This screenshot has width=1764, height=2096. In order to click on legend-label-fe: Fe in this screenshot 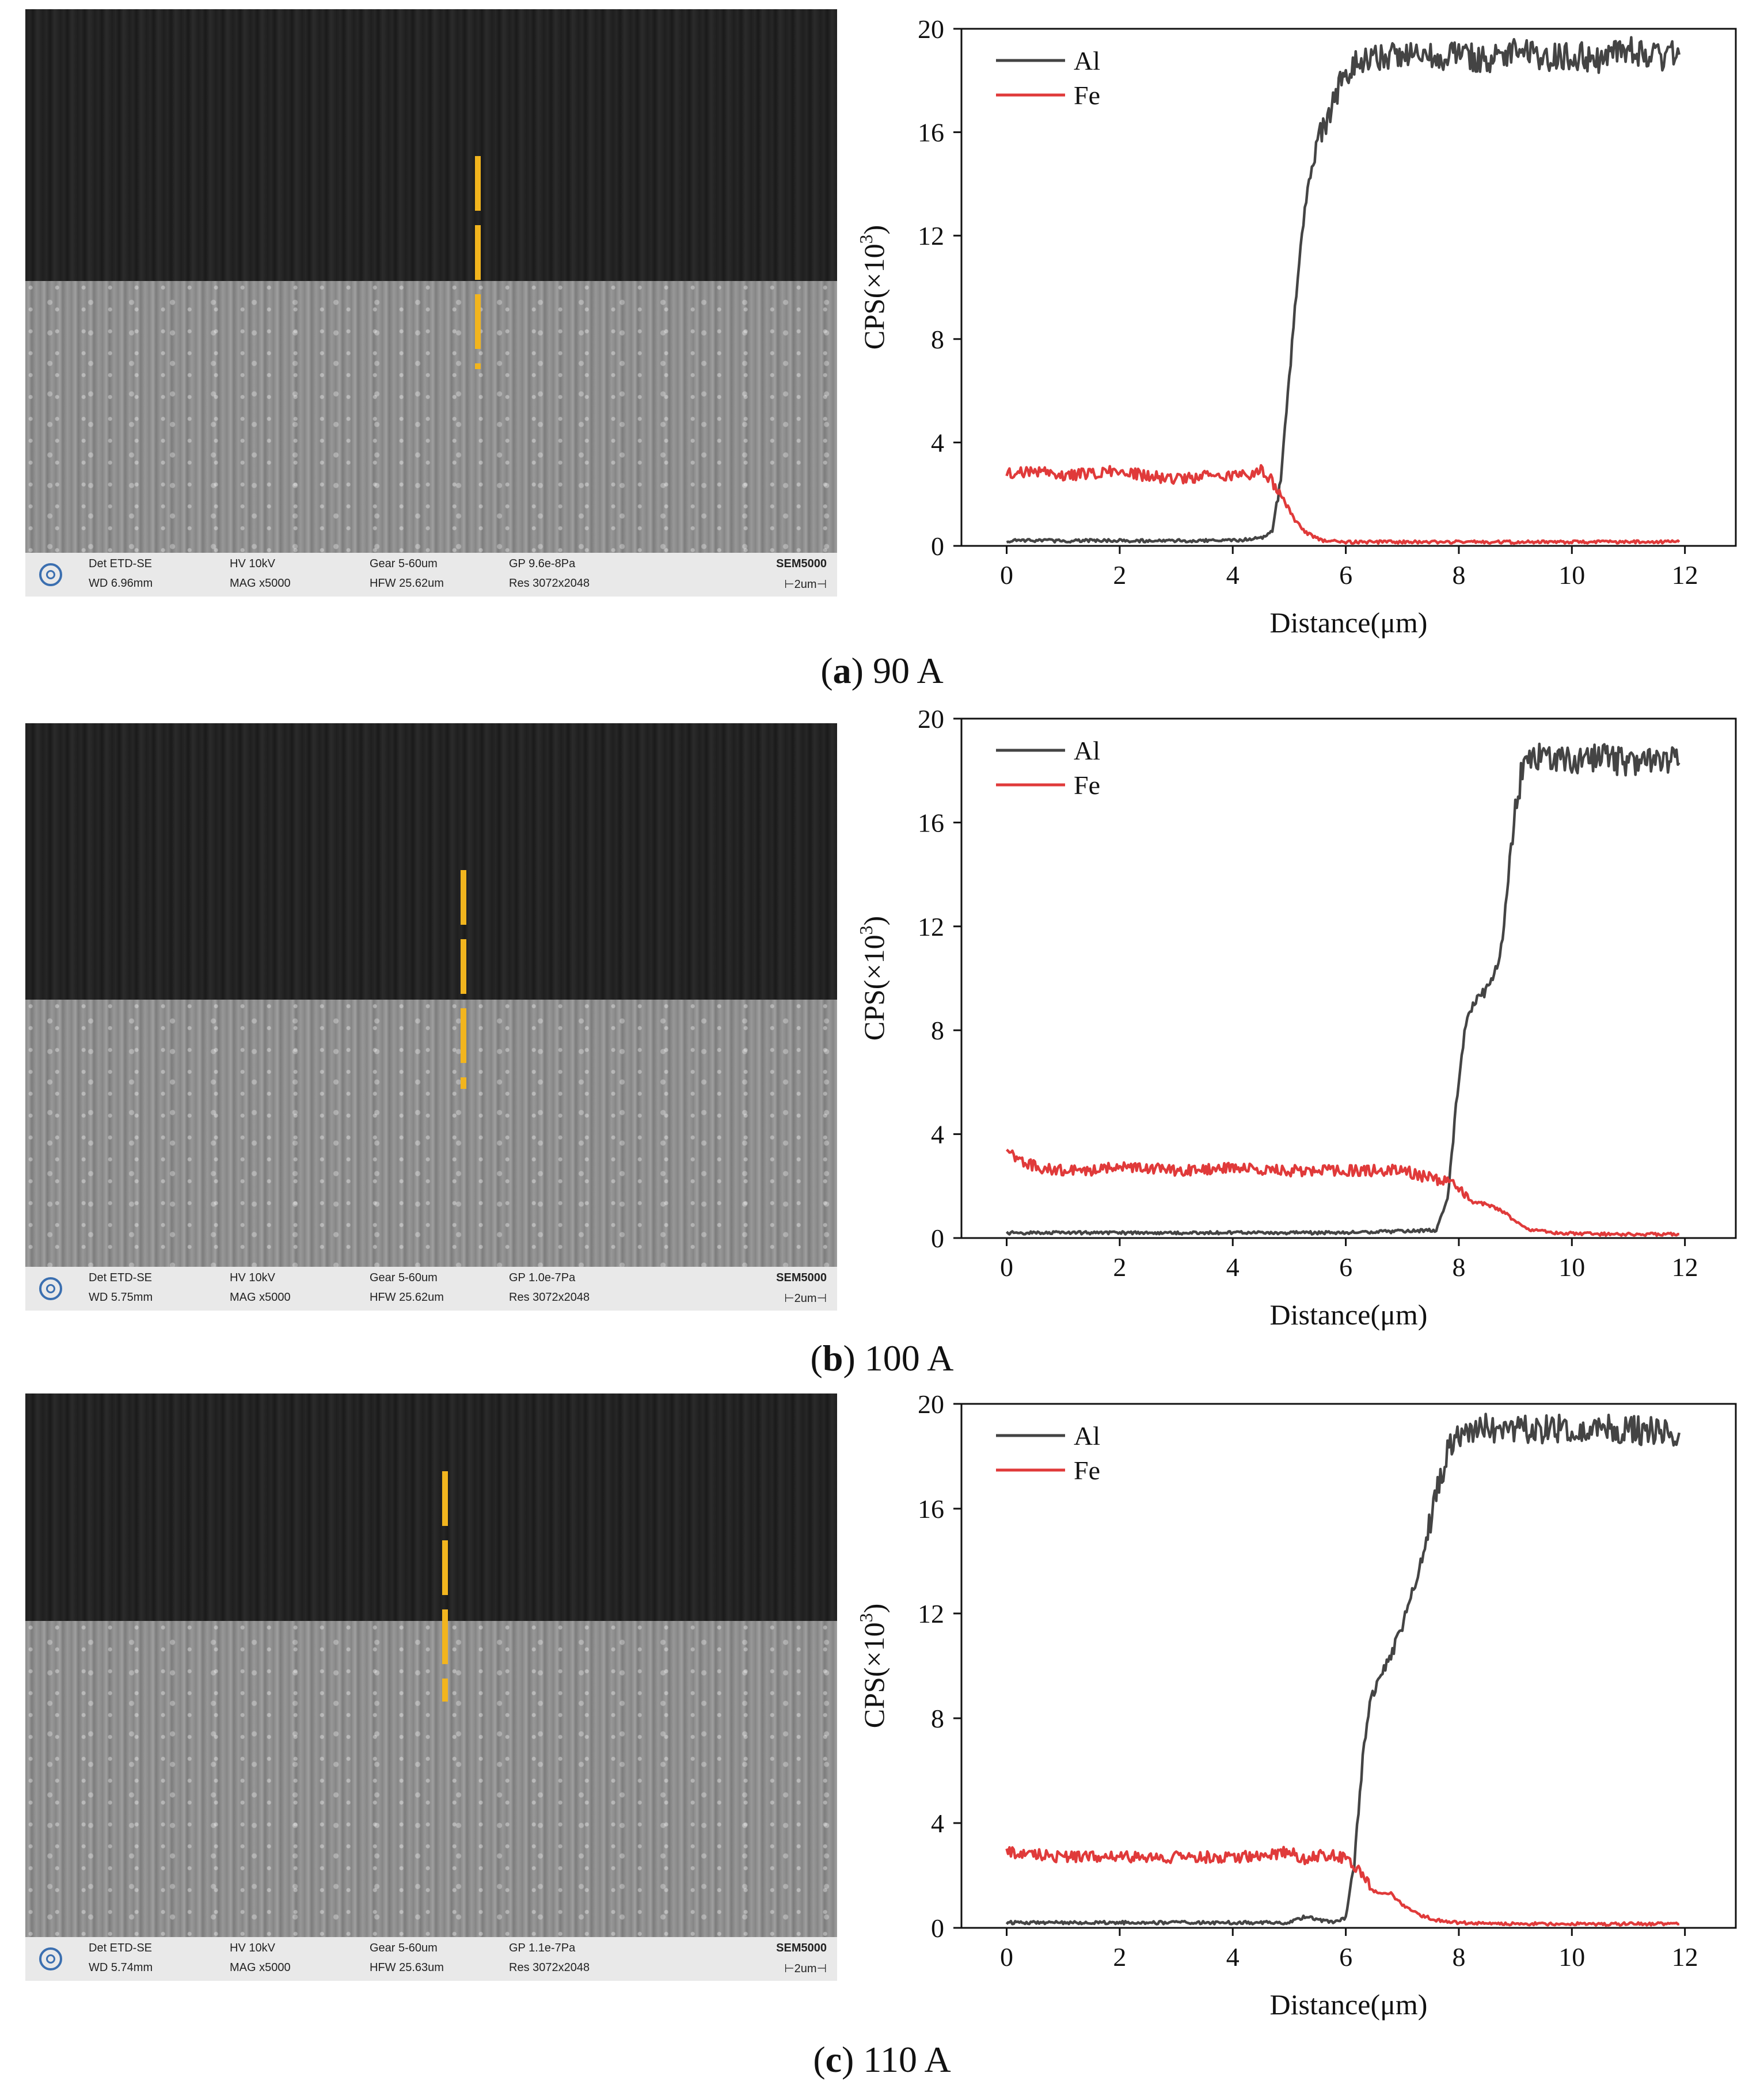, I will do `click(1087, 95)`.